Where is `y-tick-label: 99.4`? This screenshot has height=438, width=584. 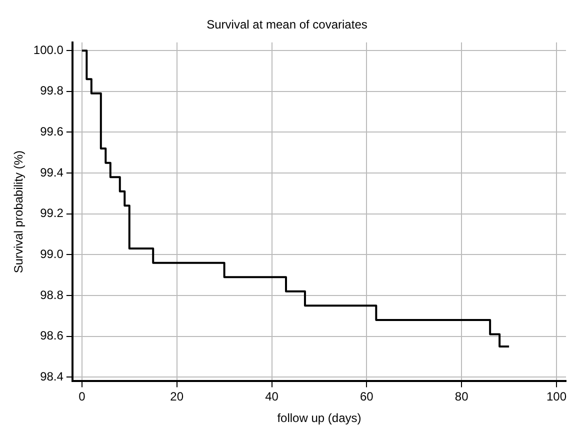
y-tick-label: 99.4 is located at coordinates (52, 172).